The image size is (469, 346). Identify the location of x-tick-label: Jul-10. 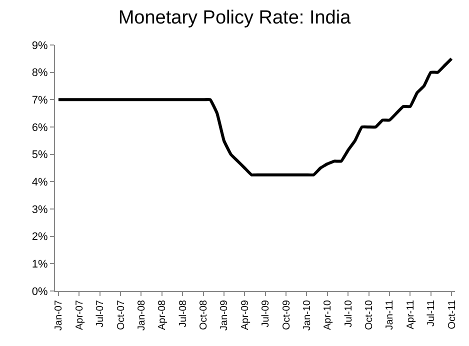
(348, 314).